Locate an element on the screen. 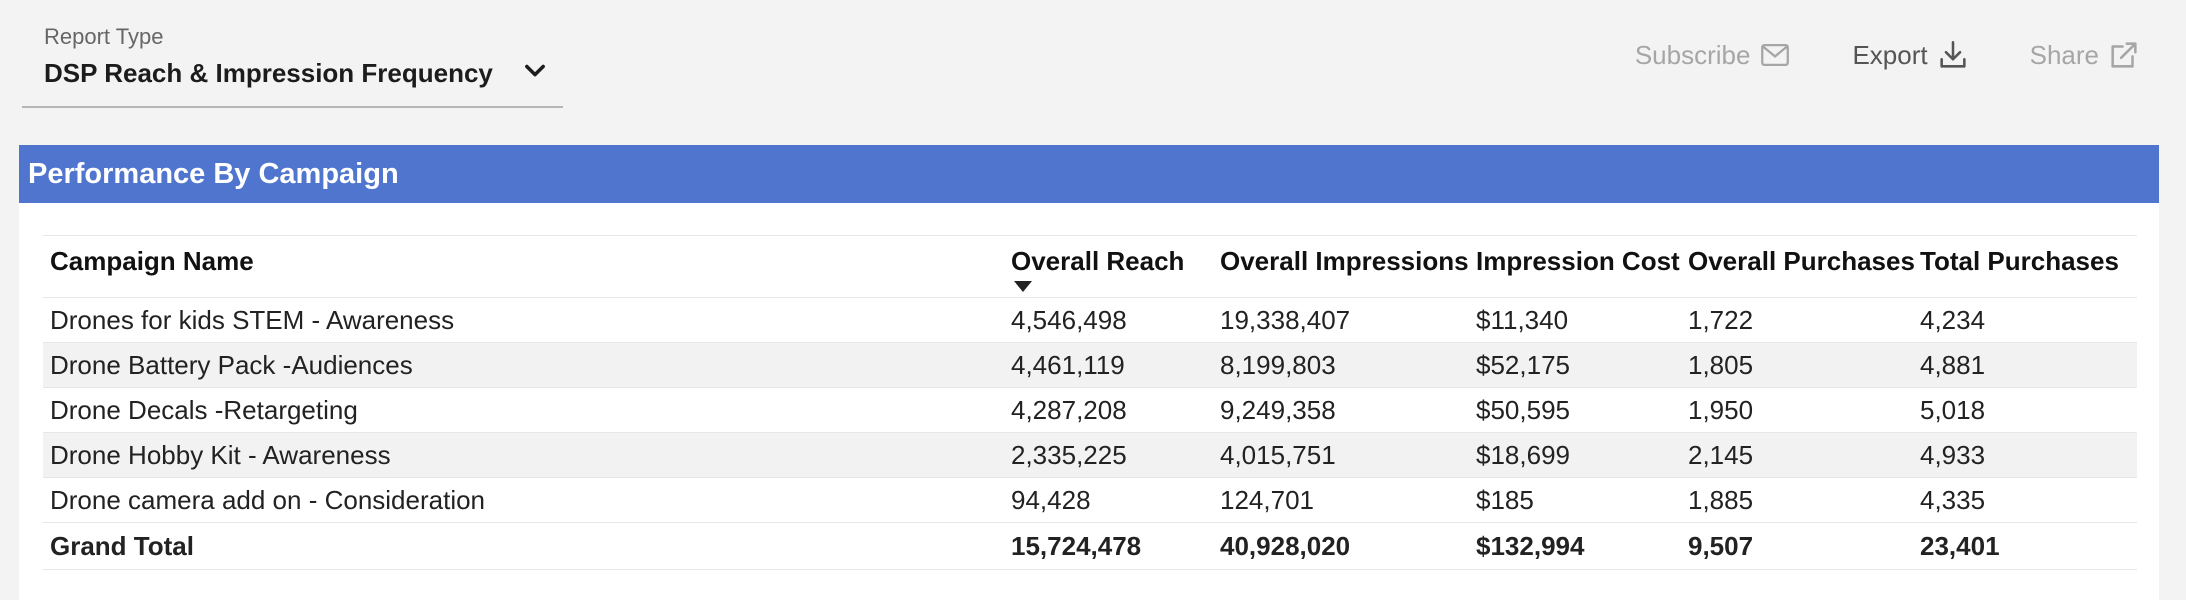  overall-impressions-cell: 19,338,407 is located at coordinates (1285, 319).